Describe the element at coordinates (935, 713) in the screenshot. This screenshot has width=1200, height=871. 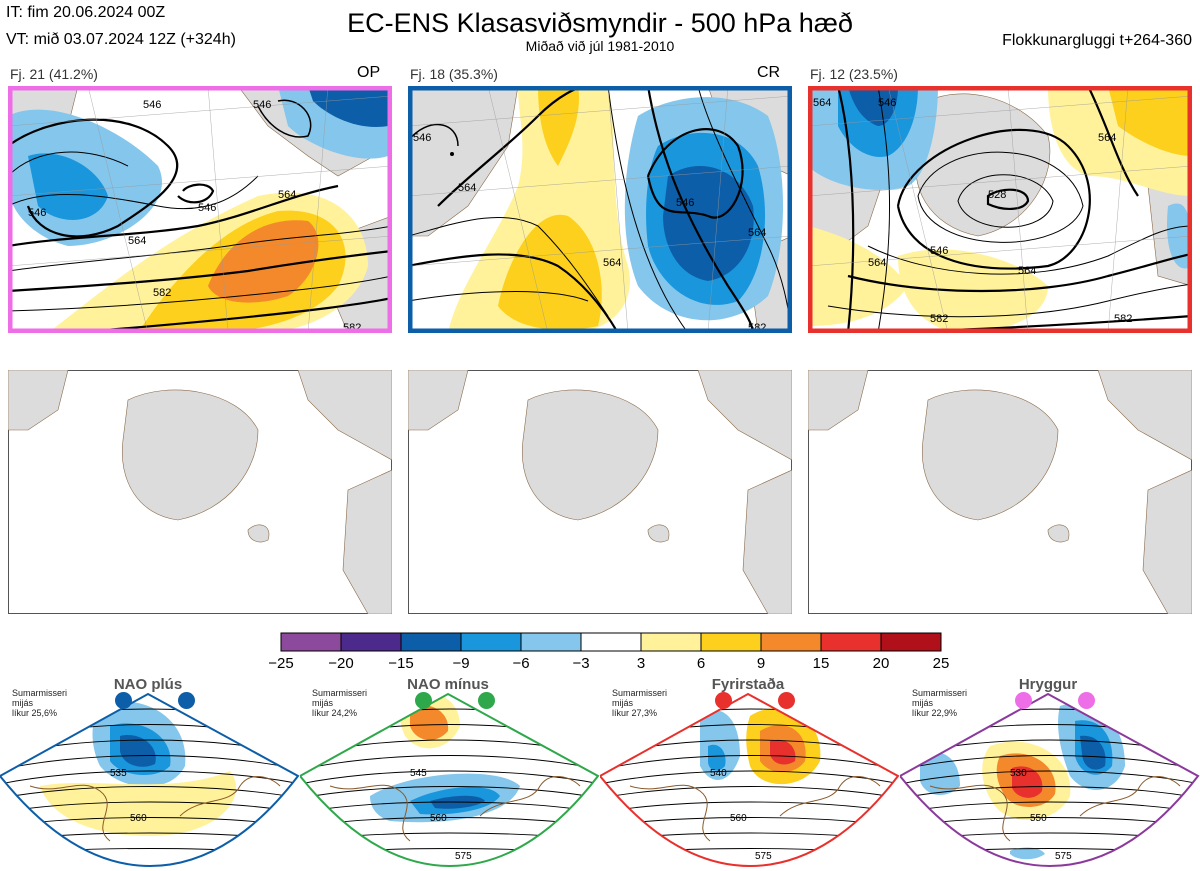
I see `regime-info-line: líkur 22,9%` at that location.